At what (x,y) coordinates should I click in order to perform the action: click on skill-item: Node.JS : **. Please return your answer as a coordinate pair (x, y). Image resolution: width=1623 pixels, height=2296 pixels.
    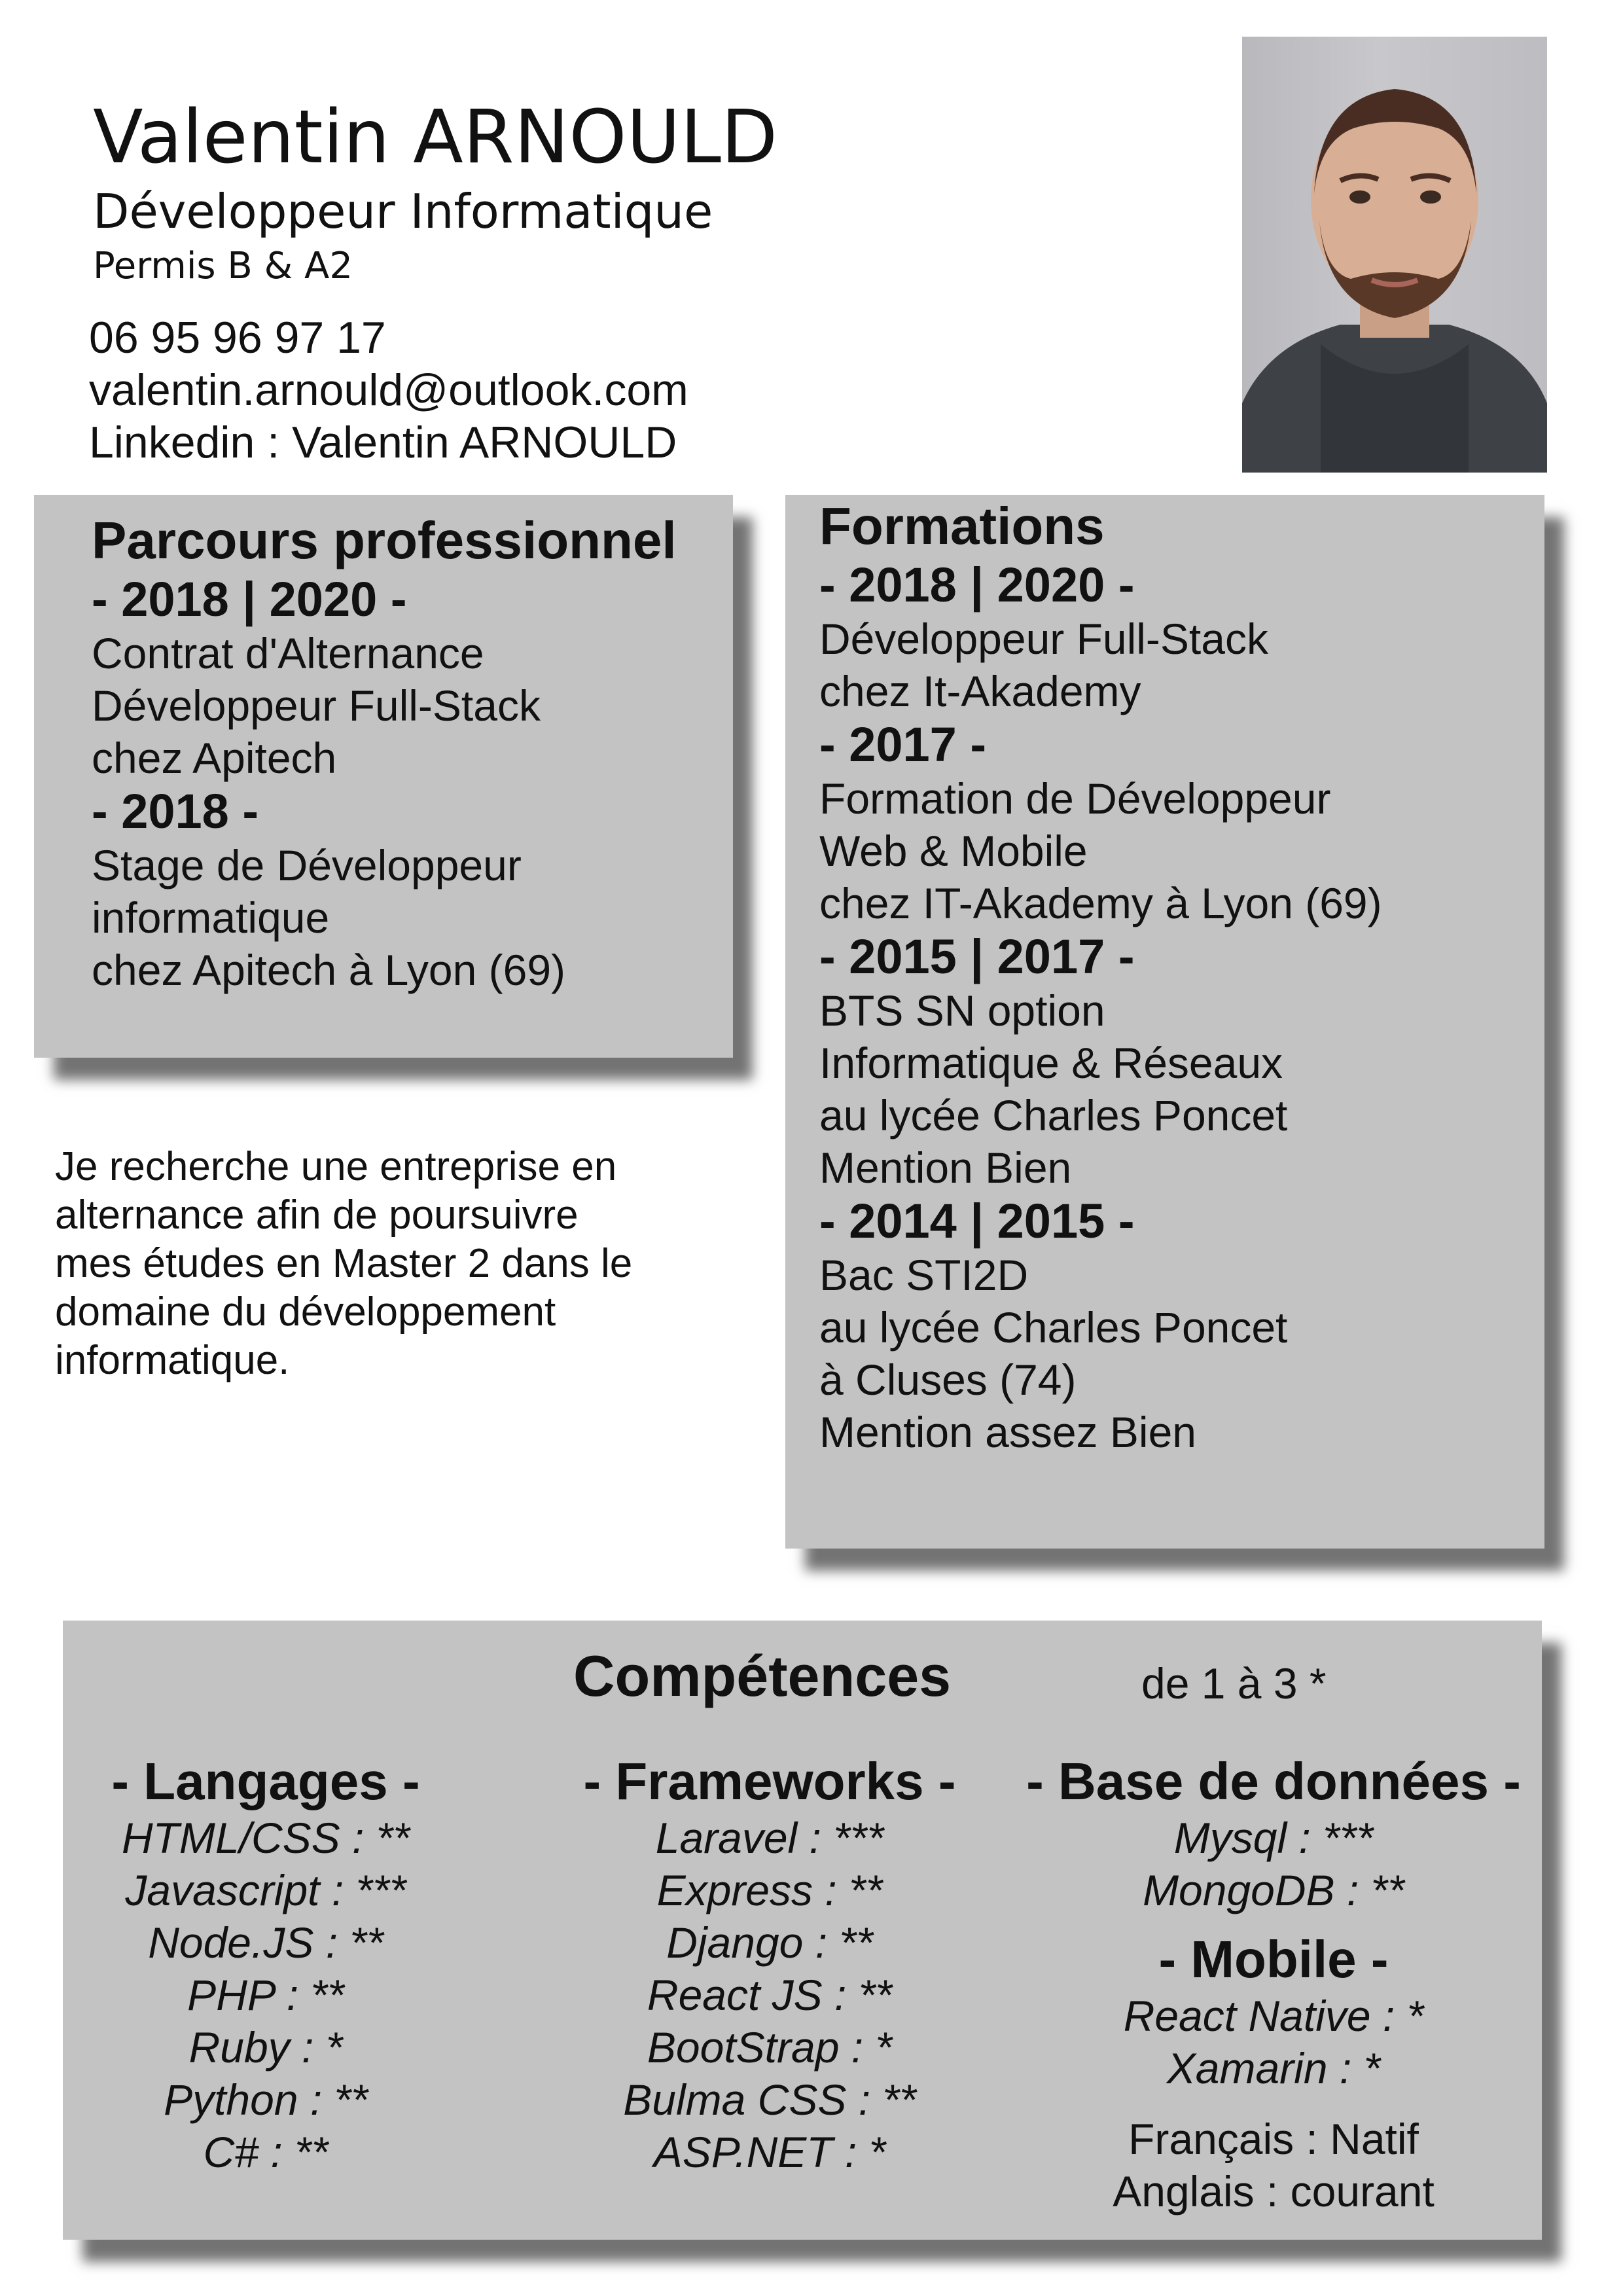
    Looking at the image, I should click on (265, 1942).